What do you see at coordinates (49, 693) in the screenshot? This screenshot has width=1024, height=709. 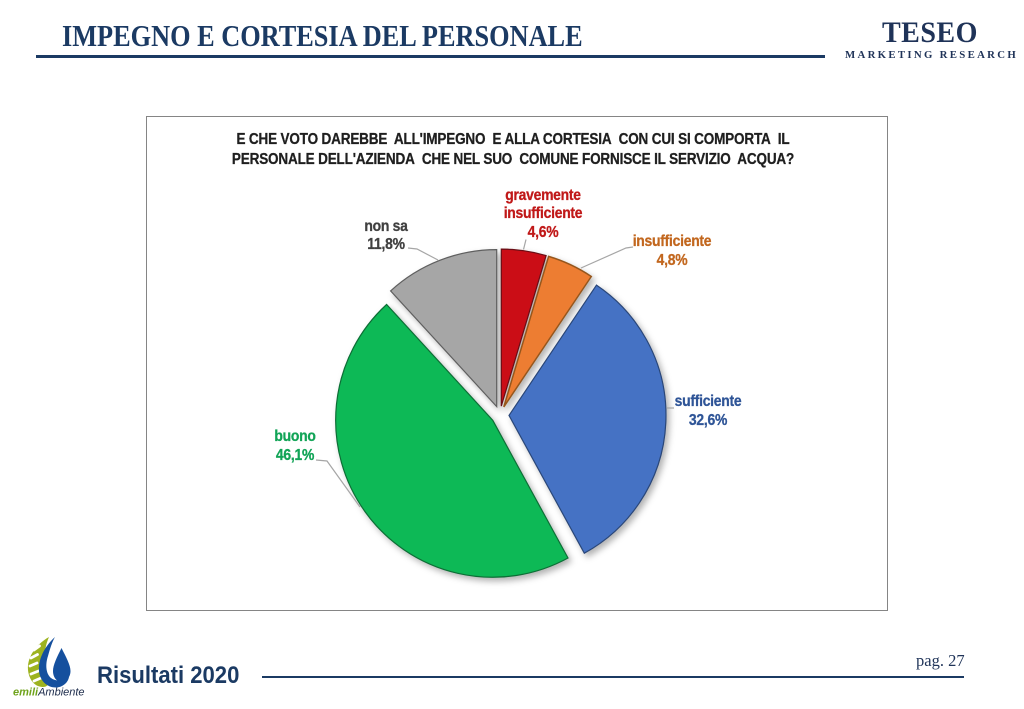 I see `svg-text: emiliAmbiente` at bounding box center [49, 693].